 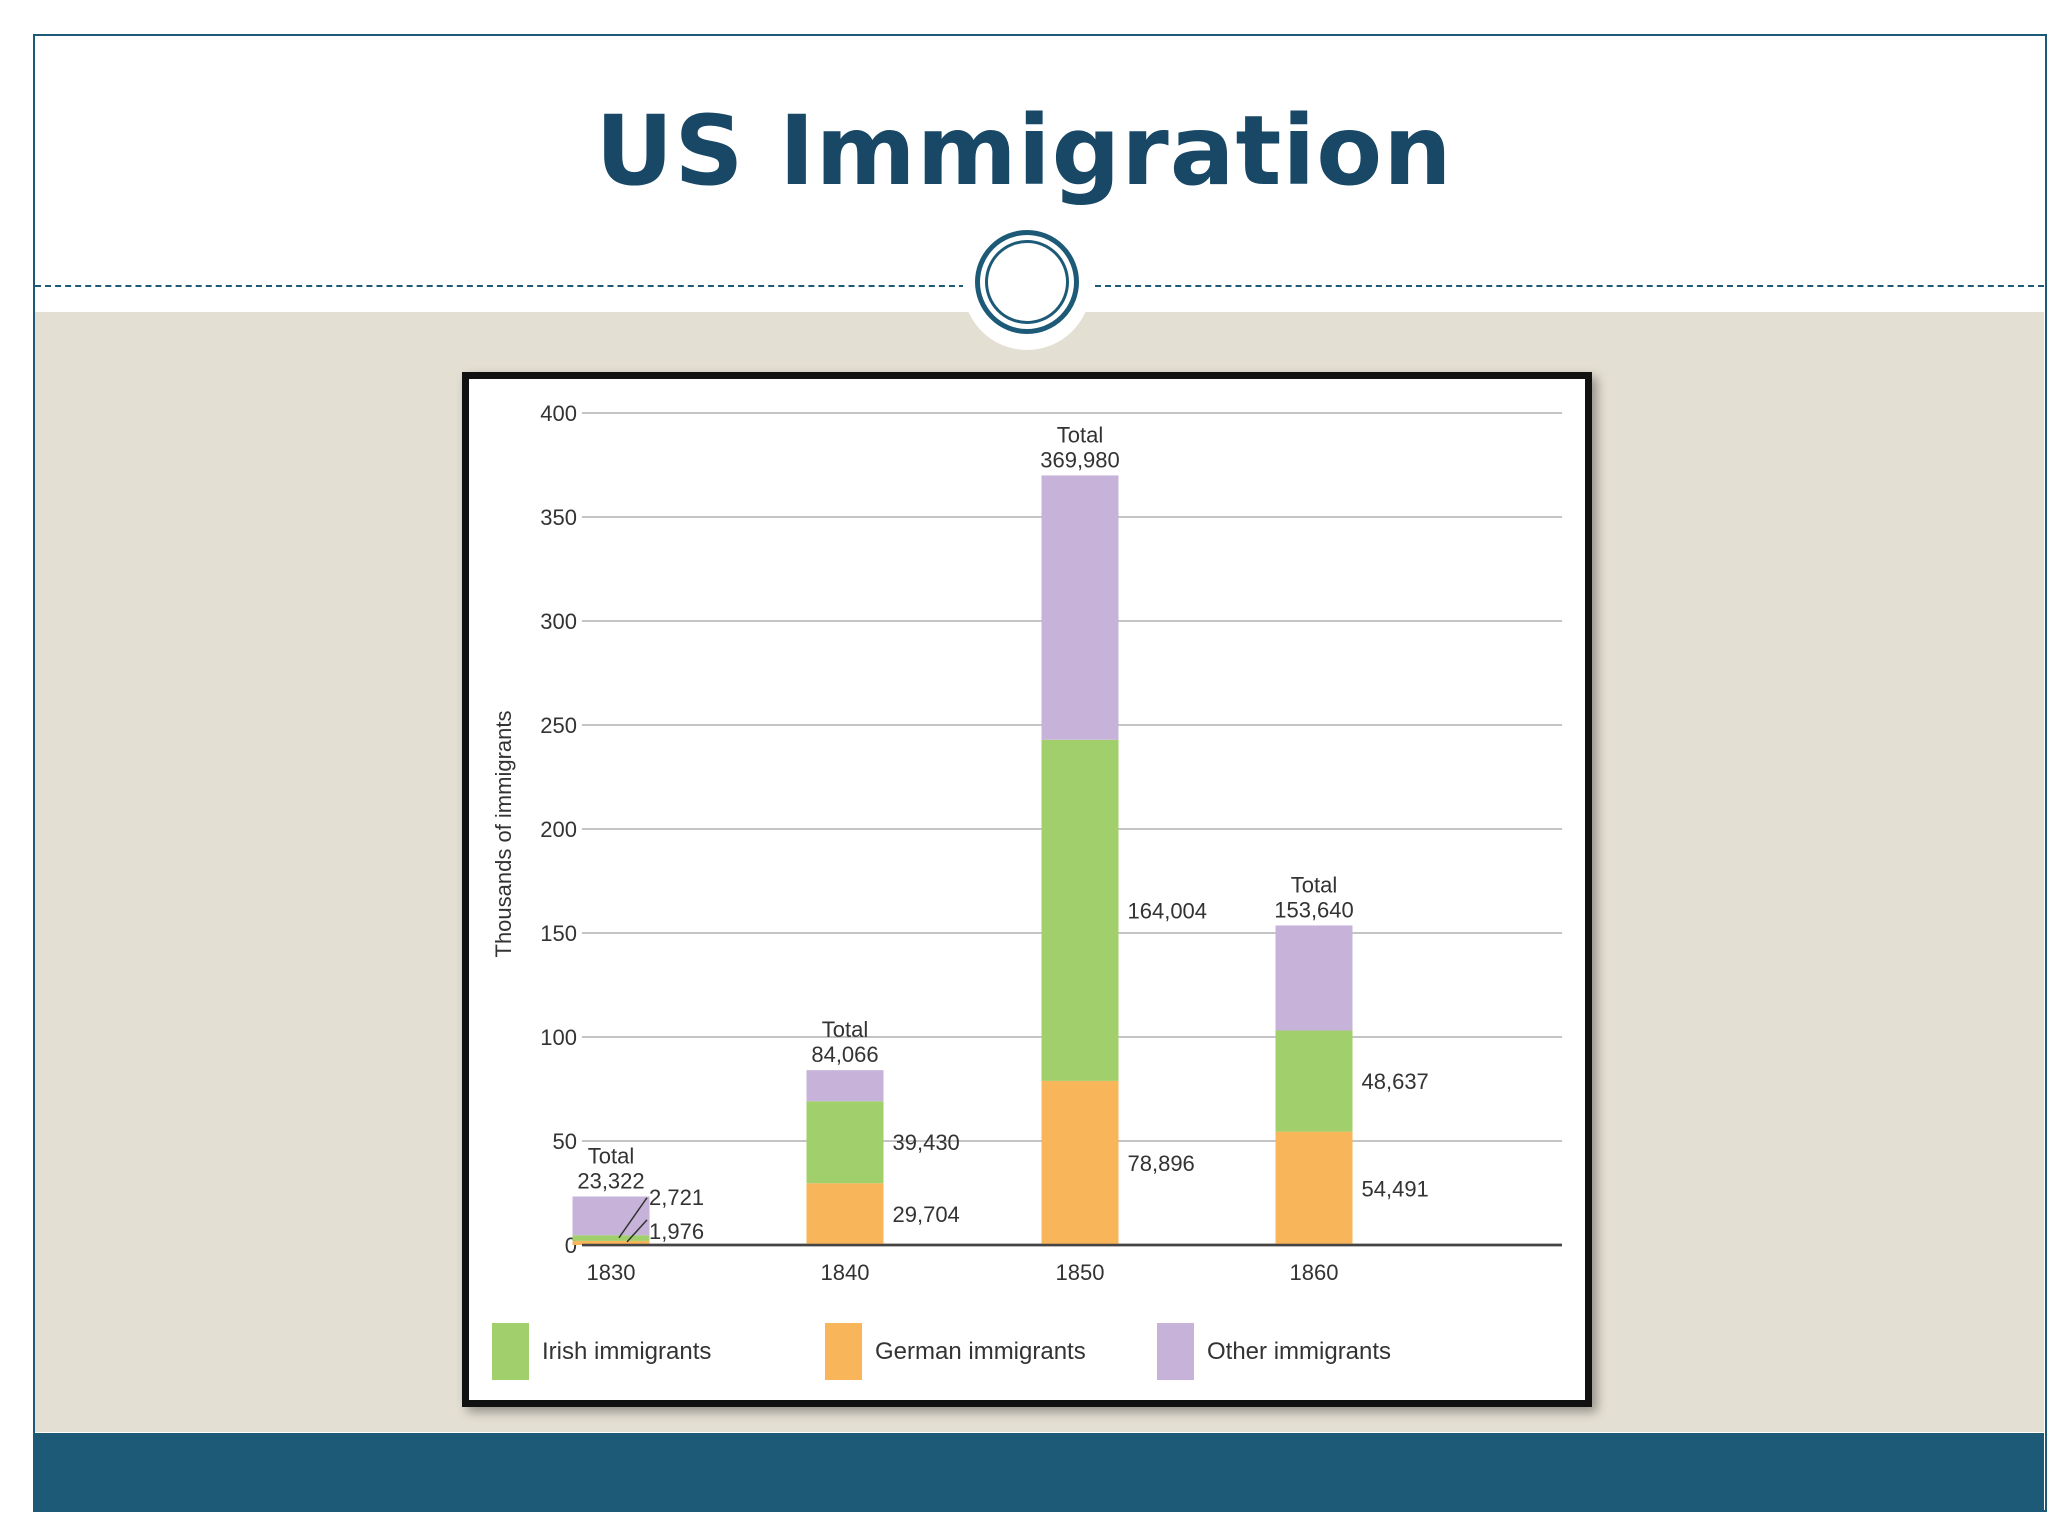 I want to click on y-axis-label: Thousands of immigrants, so click(x=503, y=834).